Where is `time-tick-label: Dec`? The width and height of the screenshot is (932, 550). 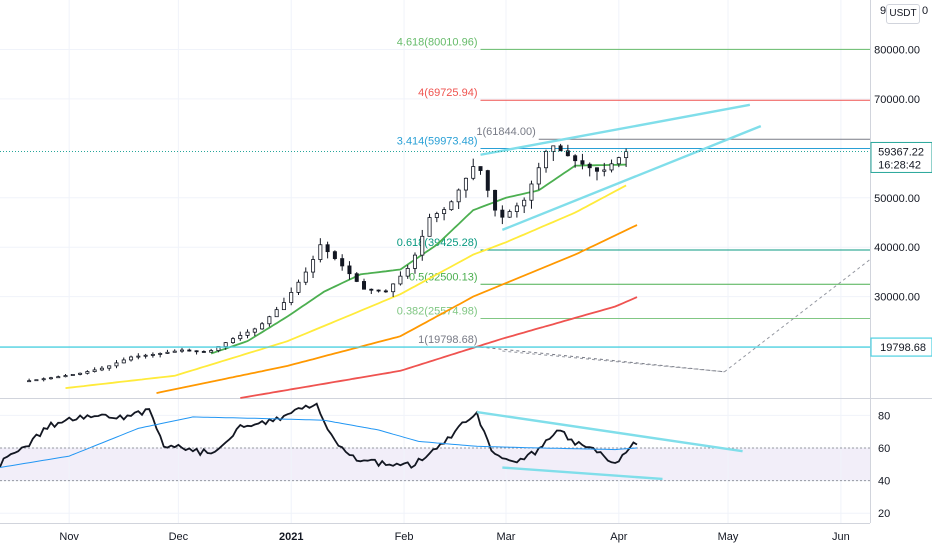 time-tick-label: Dec is located at coordinates (179, 537).